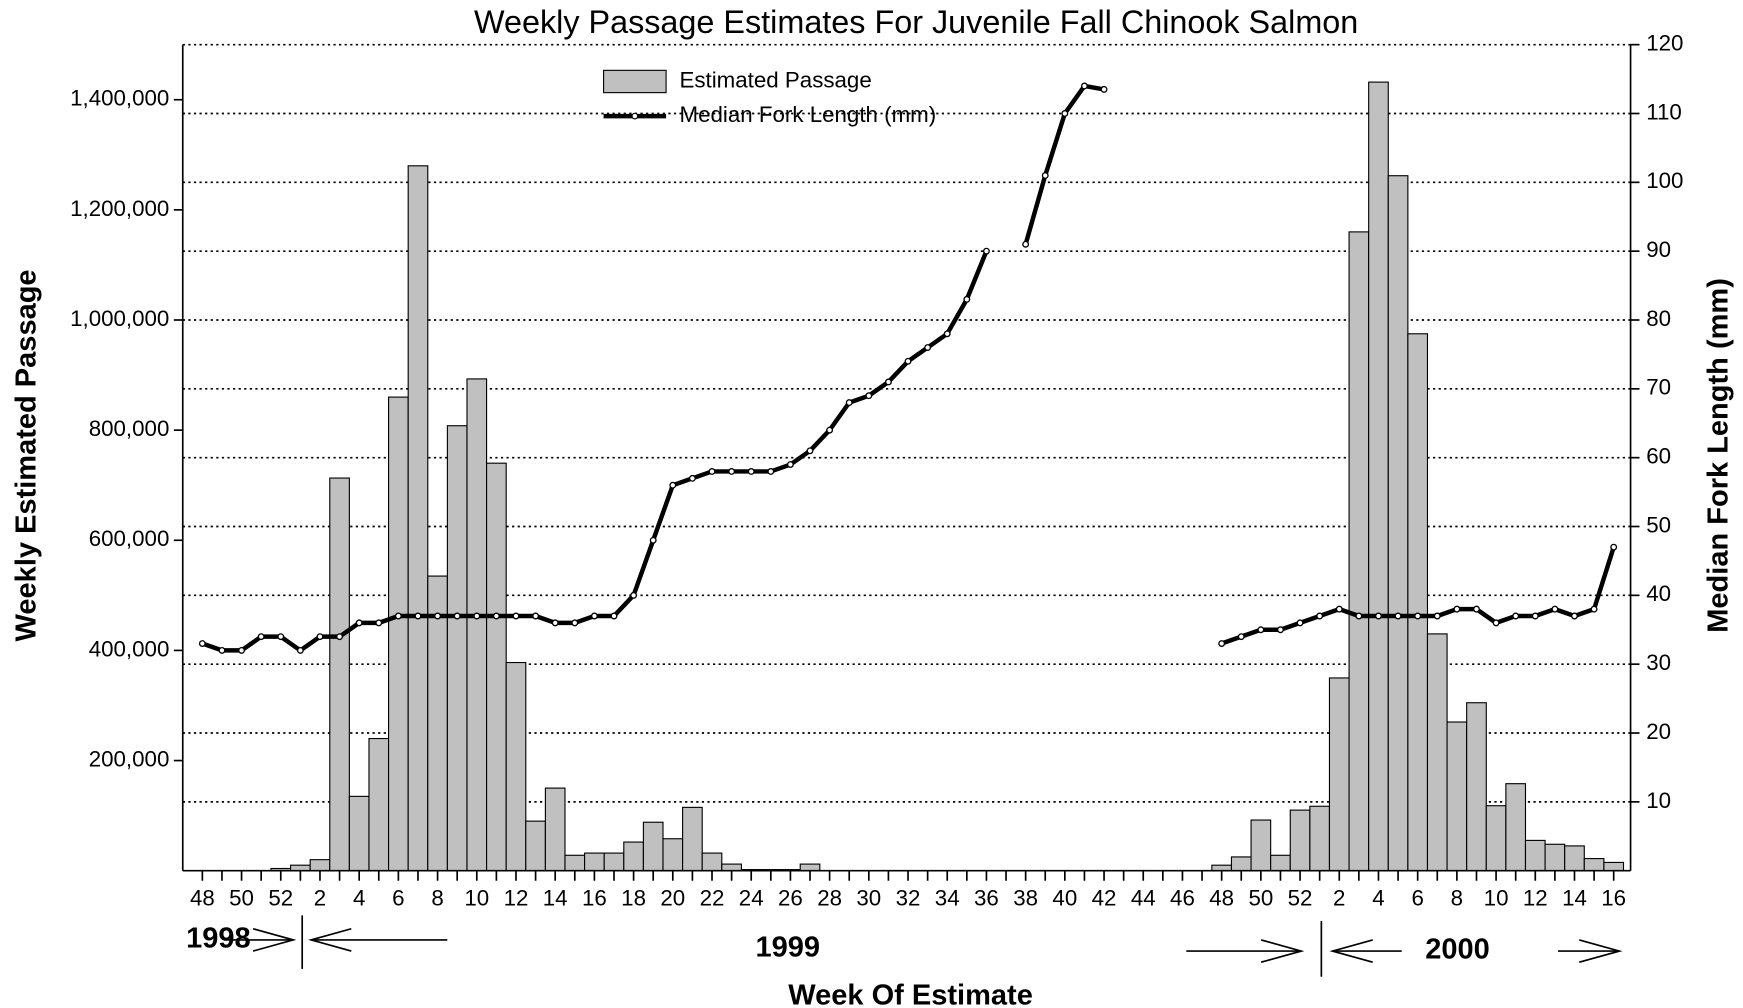 This screenshot has height=1008, width=1743. What do you see at coordinates (790, 898) in the screenshot?
I see `x-tick-label: 26` at bounding box center [790, 898].